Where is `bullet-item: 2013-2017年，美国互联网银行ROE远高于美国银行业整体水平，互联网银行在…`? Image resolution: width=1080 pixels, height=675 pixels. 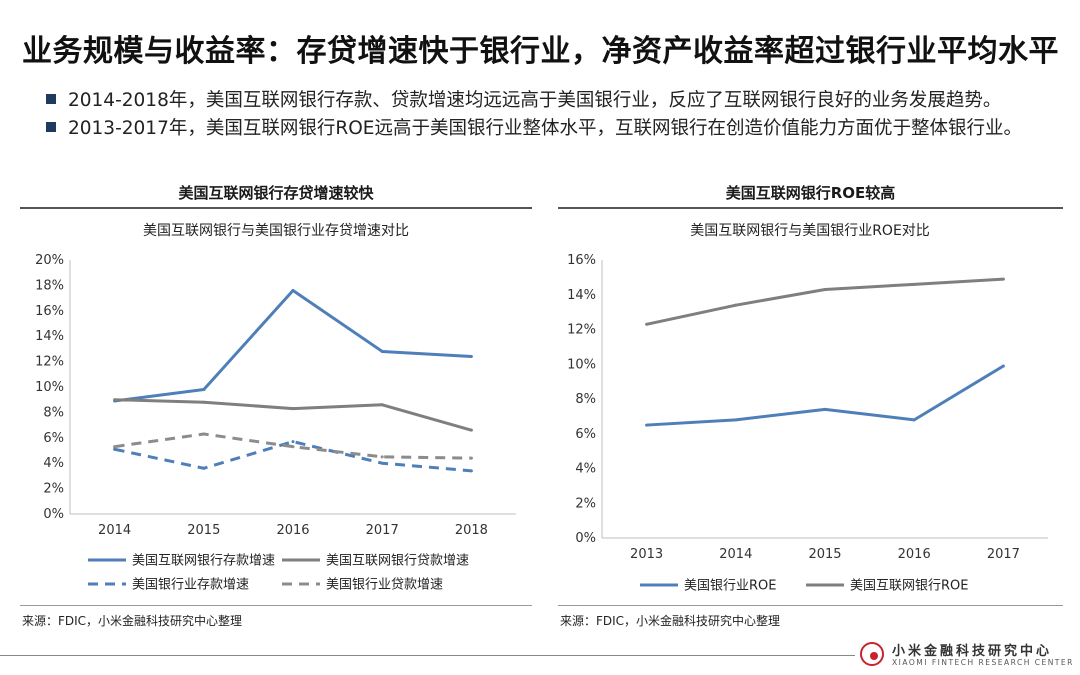 bullet-item: 2013-2017年，美国互联网银行ROE远高于美国银行业整体水平，互联网银行在… is located at coordinates (556, 128).